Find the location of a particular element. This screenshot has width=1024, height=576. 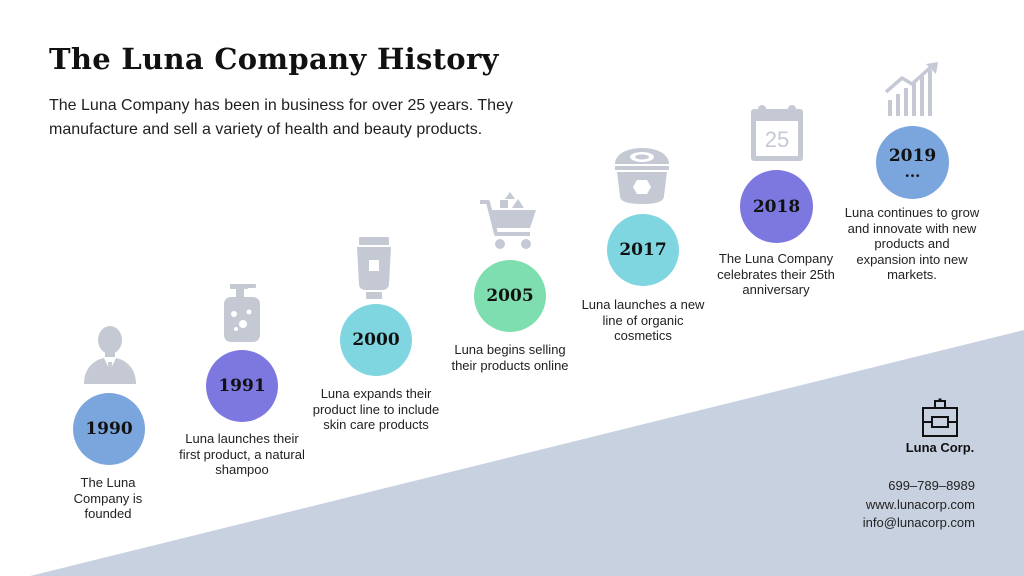

calendar-icon: 25 is located at coordinates (777, 133).